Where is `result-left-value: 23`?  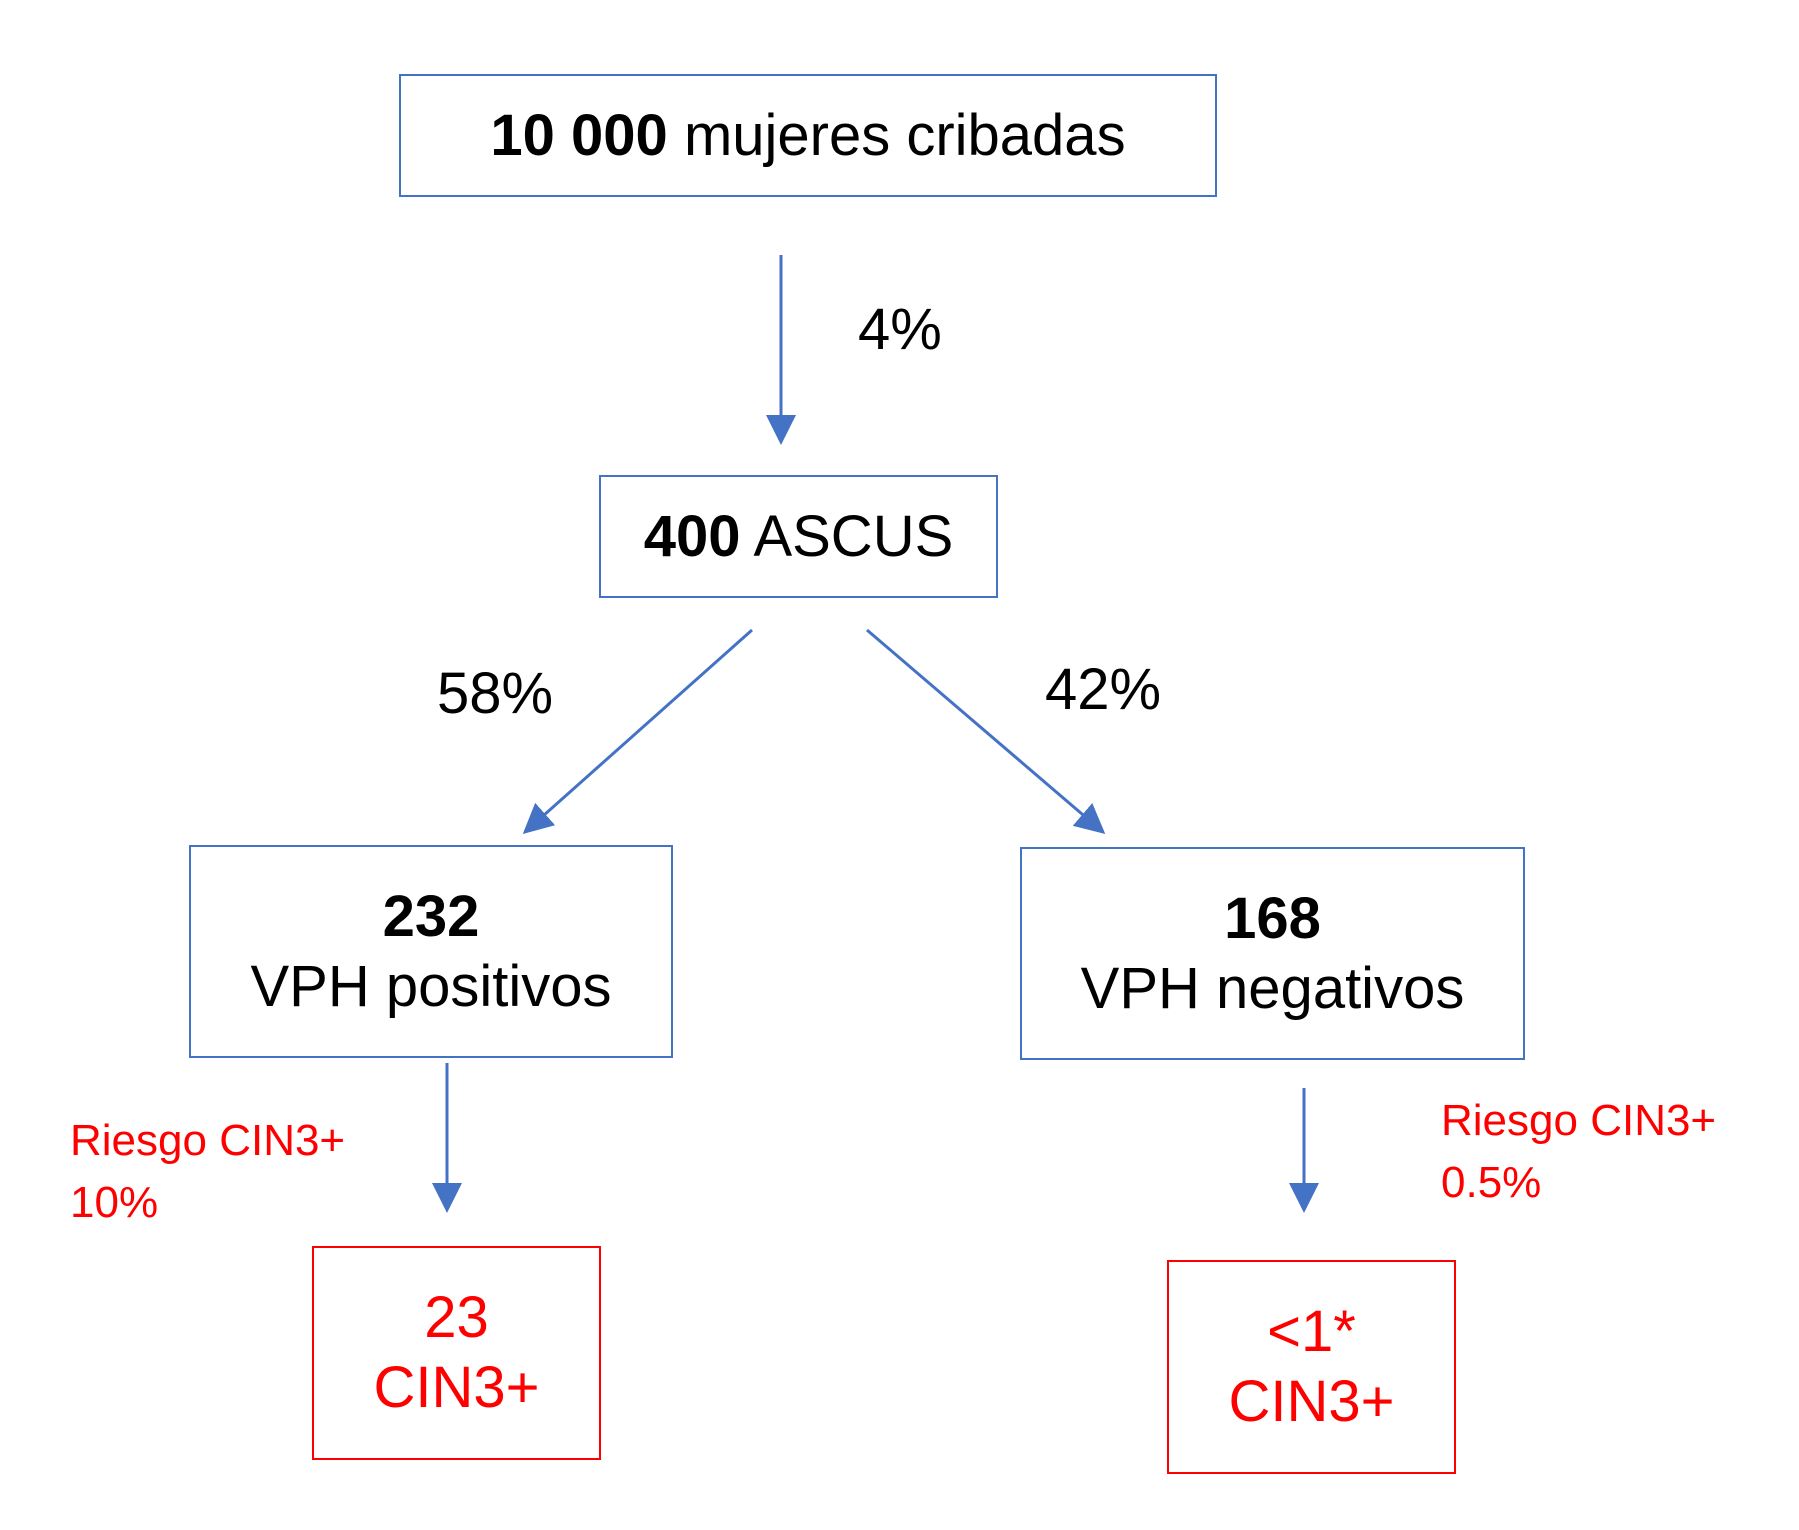
result-left-value: 23 is located at coordinates (456, 1318).